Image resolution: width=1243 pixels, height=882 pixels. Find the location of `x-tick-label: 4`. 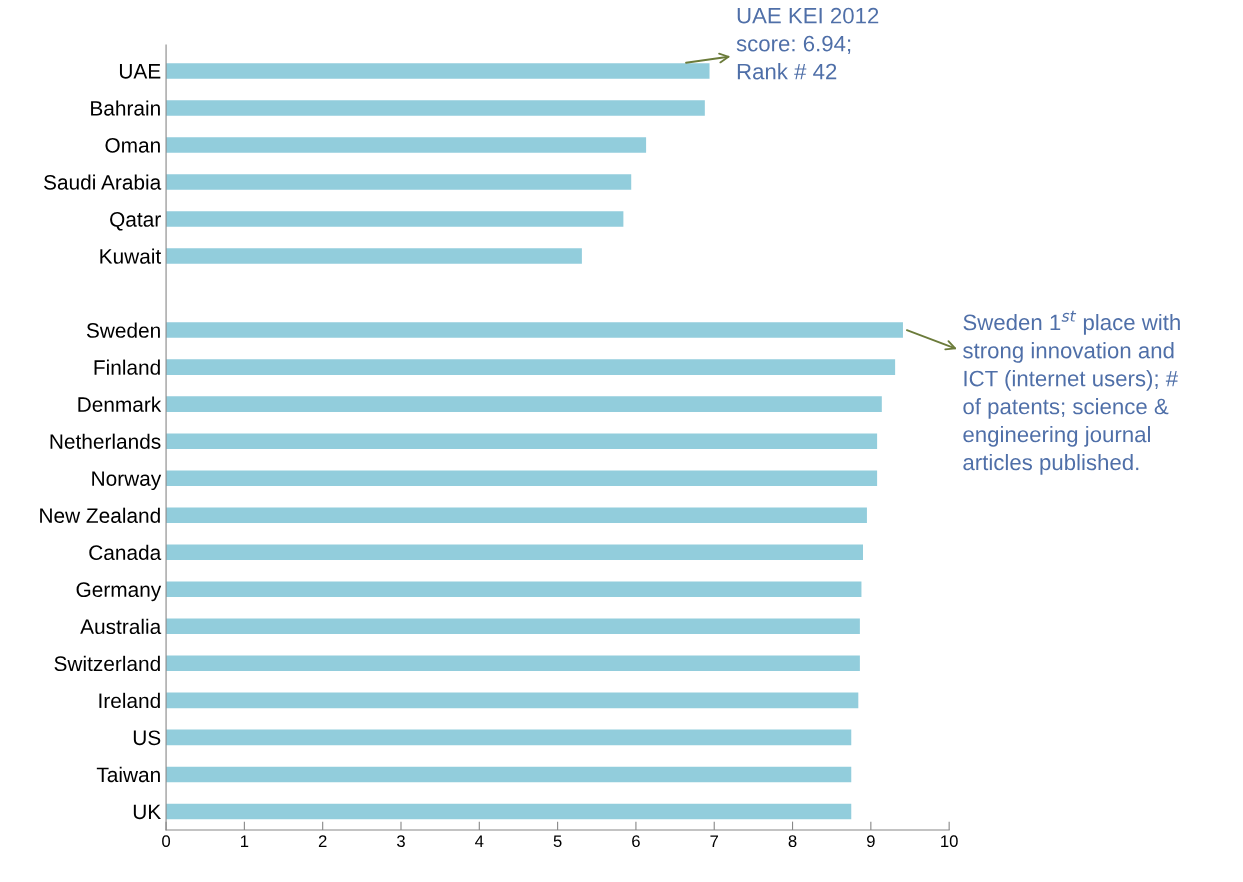

x-tick-label: 4 is located at coordinates (479, 841).